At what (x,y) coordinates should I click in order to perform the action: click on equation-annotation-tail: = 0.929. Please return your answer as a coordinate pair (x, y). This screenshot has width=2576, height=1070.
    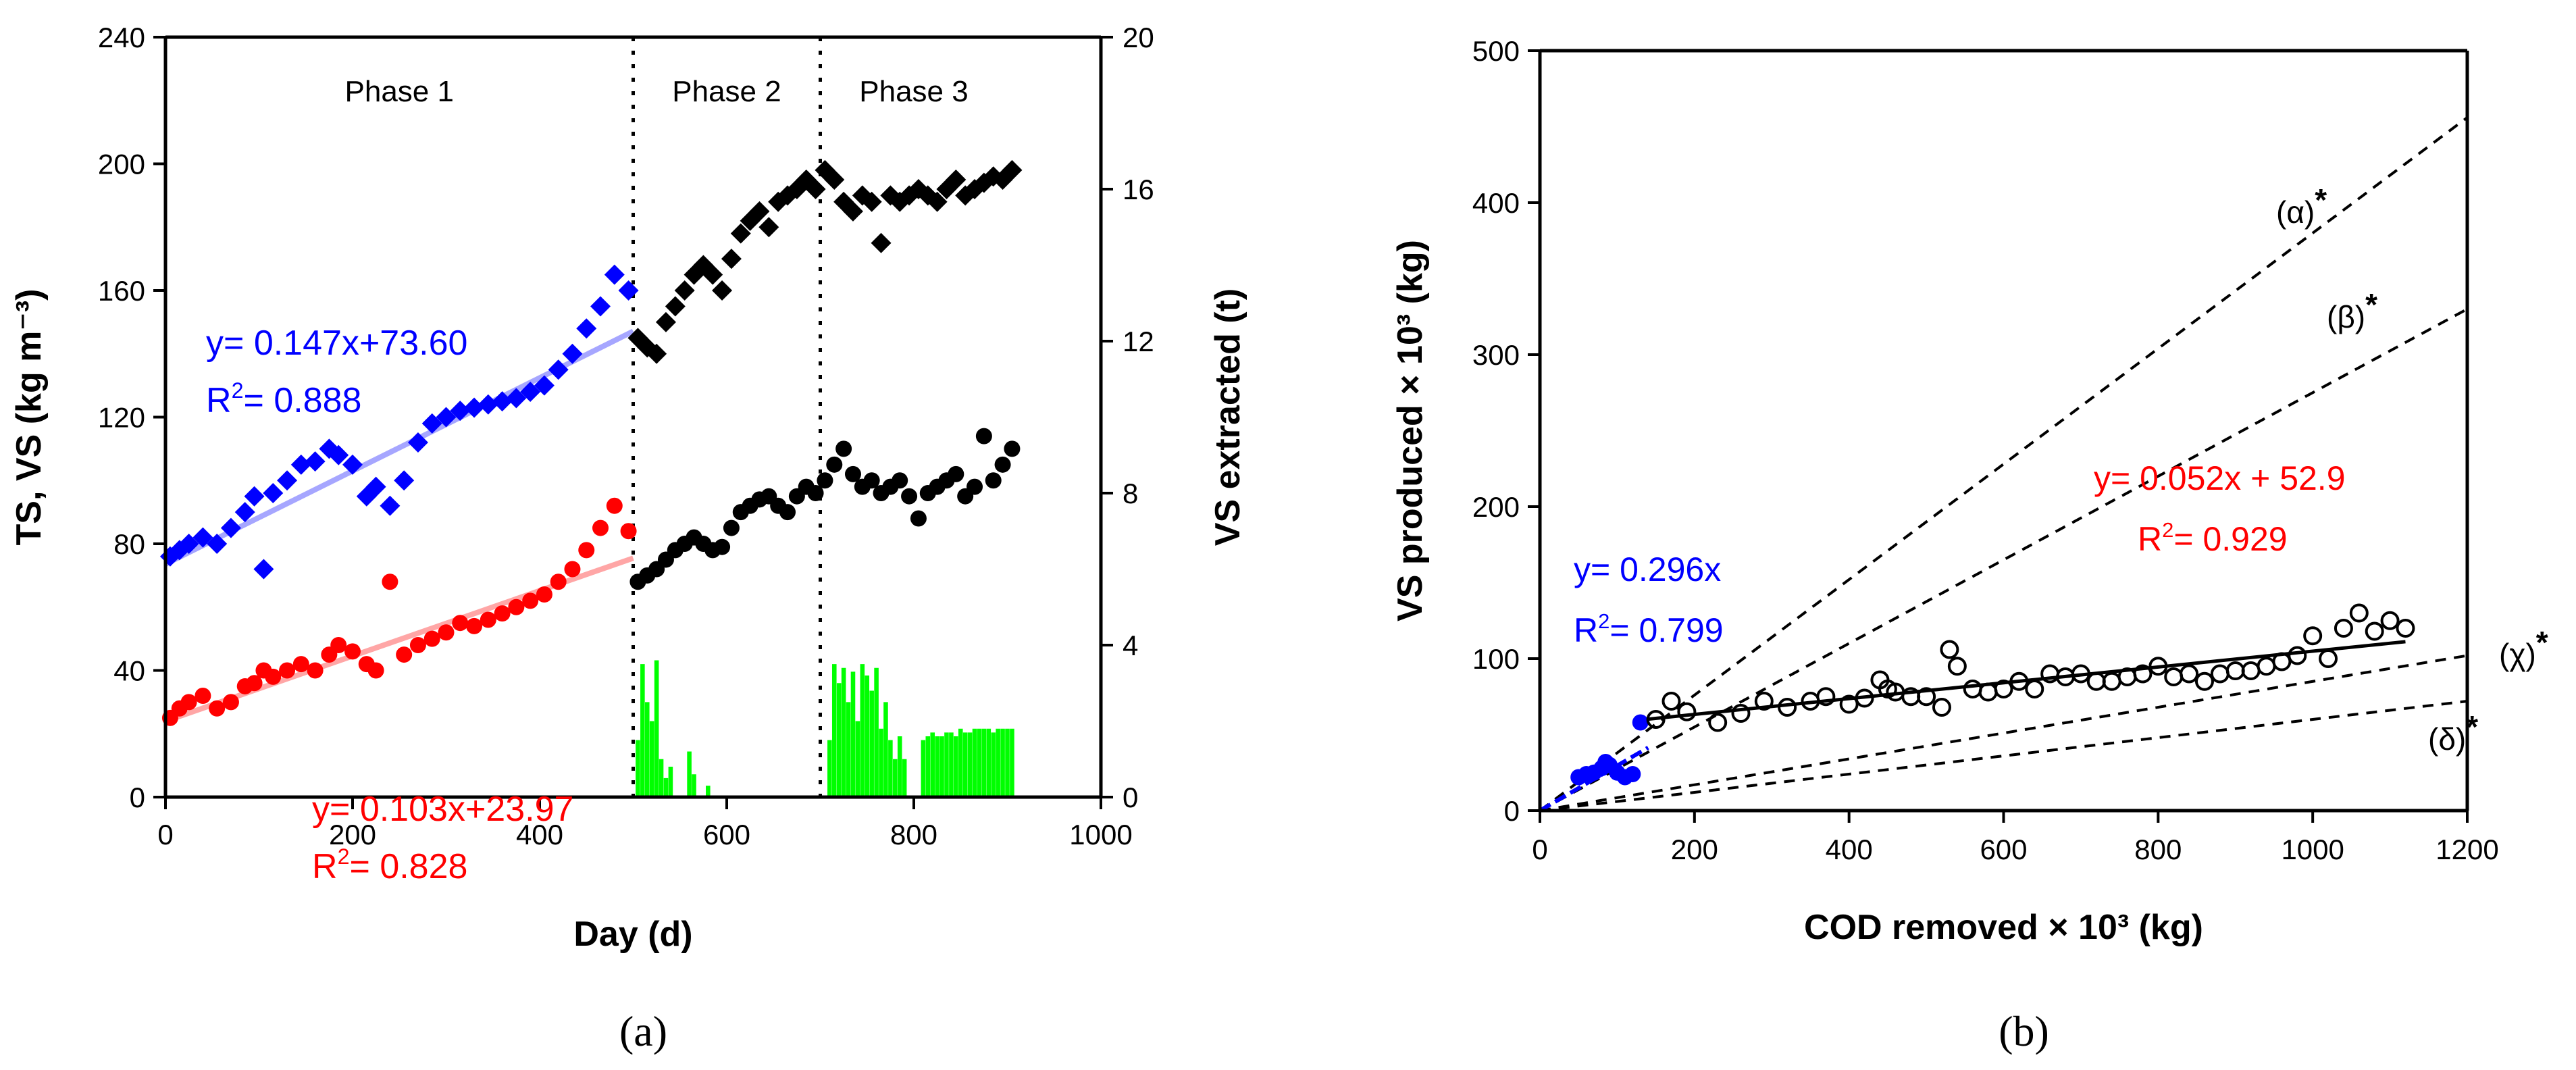
    Looking at the image, I should click on (2230, 539).